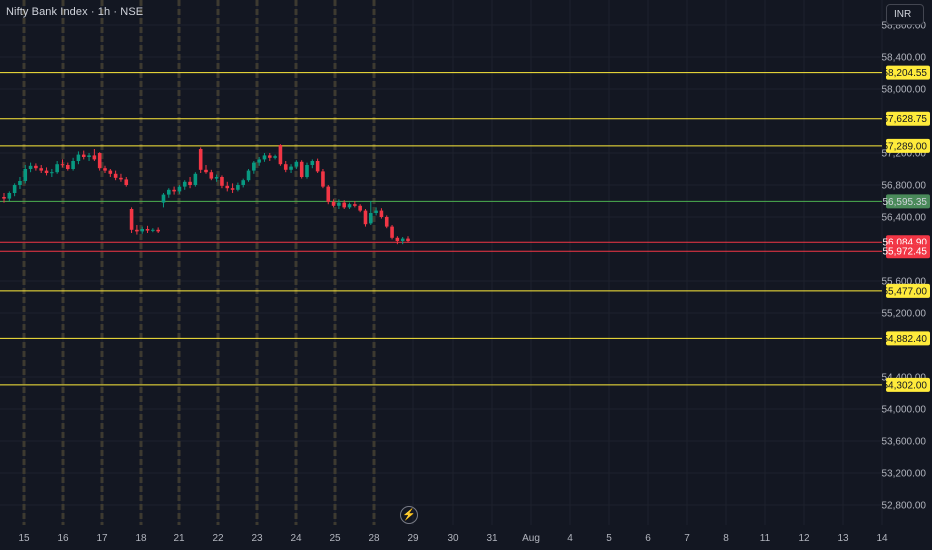  Describe the element at coordinates (765, 538) in the screenshot. I see `time-axis-label: 11` at that location.